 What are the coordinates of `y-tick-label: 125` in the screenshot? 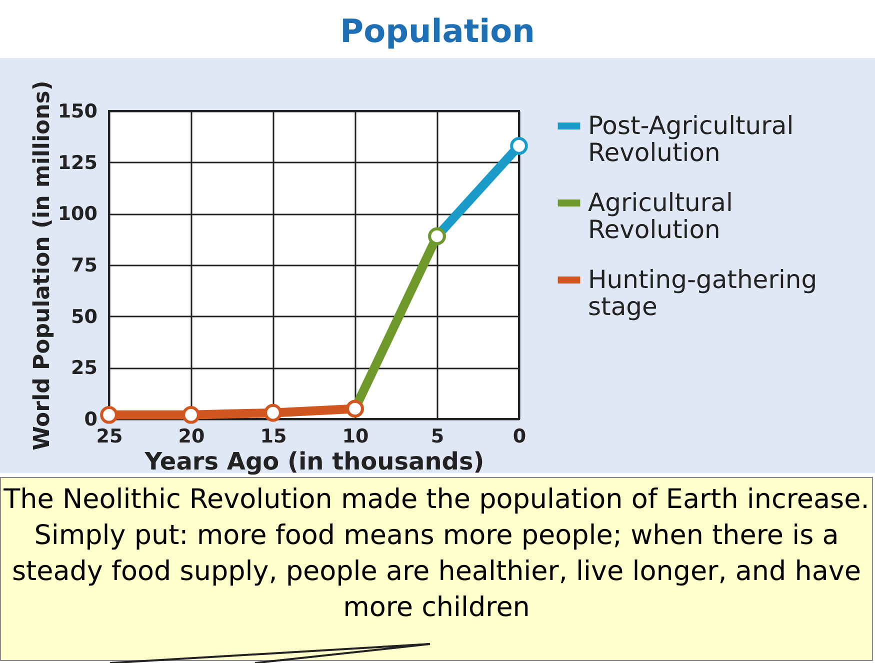 It's located at (78, 163).